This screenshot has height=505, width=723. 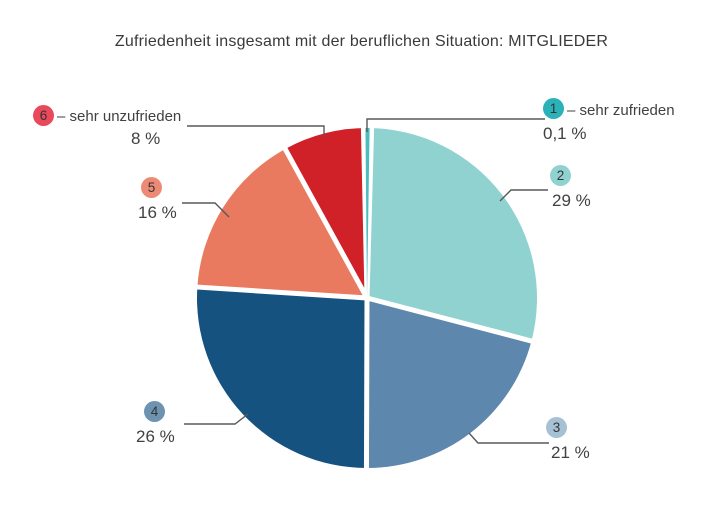 What do you see at coordinates (570, 452) in the screenshot?
I see `value-label-3: 21 %` at bounding box center [570, 452].